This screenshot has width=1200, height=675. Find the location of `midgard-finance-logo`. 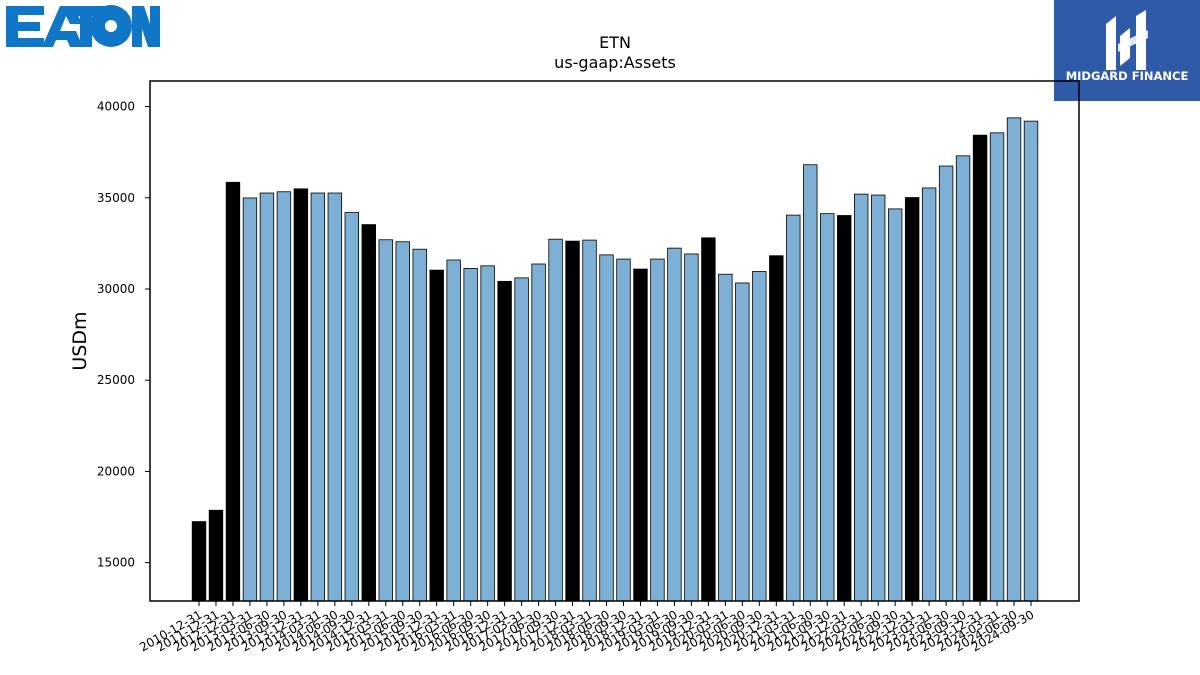

midgard-finance-logo is located at coordinates (1127, 50).